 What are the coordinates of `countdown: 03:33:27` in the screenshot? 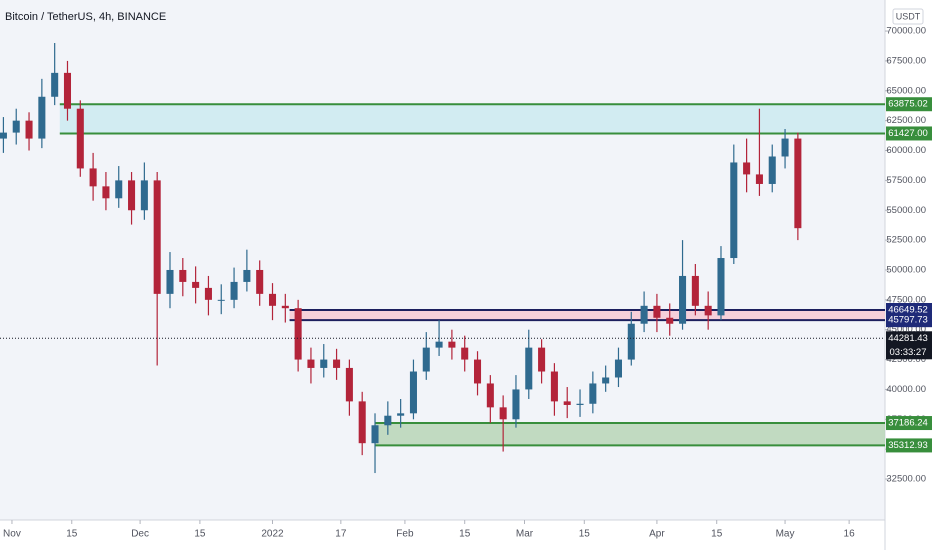 It's located at (908, 352).